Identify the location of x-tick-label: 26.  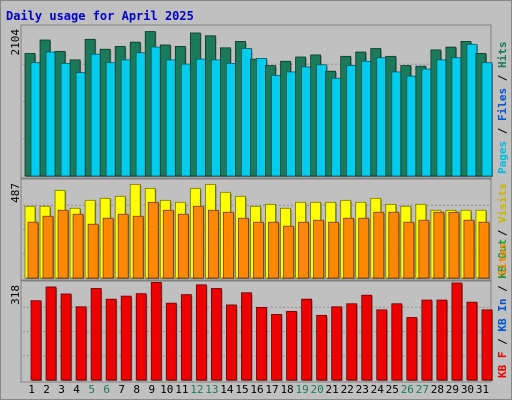
(407, 389).